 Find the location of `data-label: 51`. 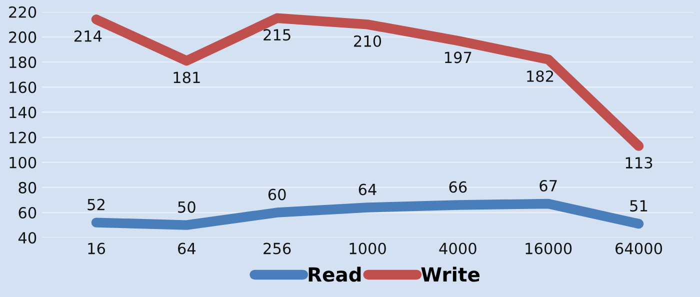

data-label: 51 is located at coordinates (639, 206).